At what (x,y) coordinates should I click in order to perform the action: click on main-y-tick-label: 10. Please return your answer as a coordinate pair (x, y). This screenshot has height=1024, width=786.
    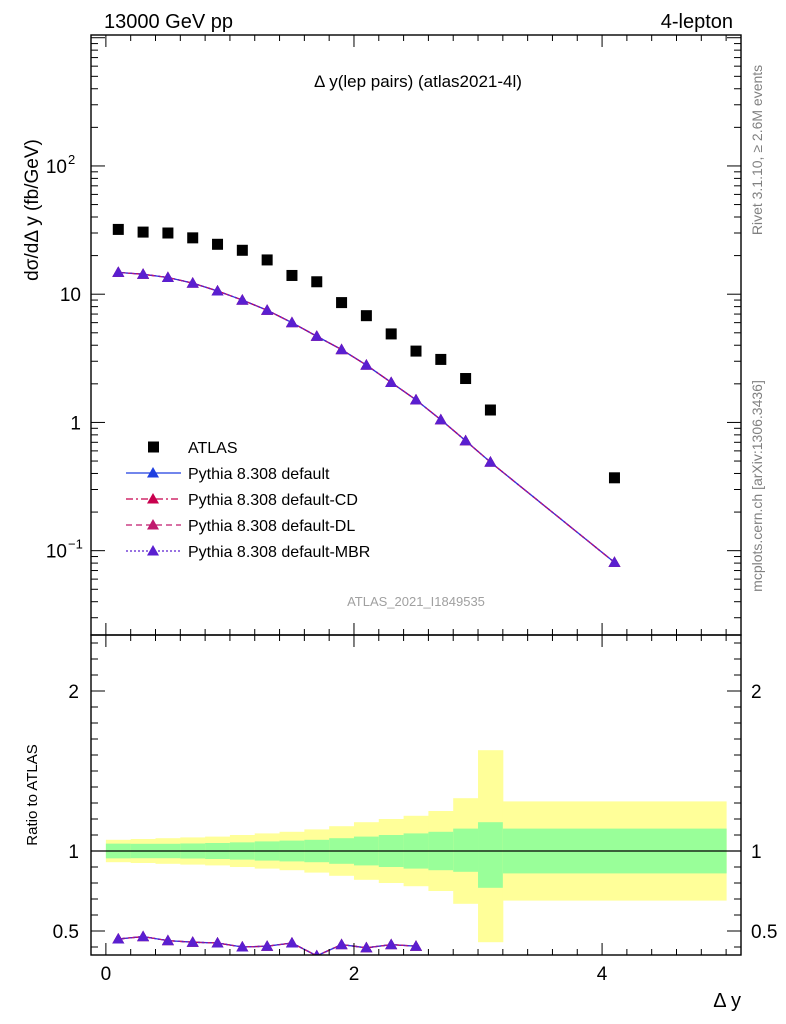
    Looking at the image, I should click on (70, 295).